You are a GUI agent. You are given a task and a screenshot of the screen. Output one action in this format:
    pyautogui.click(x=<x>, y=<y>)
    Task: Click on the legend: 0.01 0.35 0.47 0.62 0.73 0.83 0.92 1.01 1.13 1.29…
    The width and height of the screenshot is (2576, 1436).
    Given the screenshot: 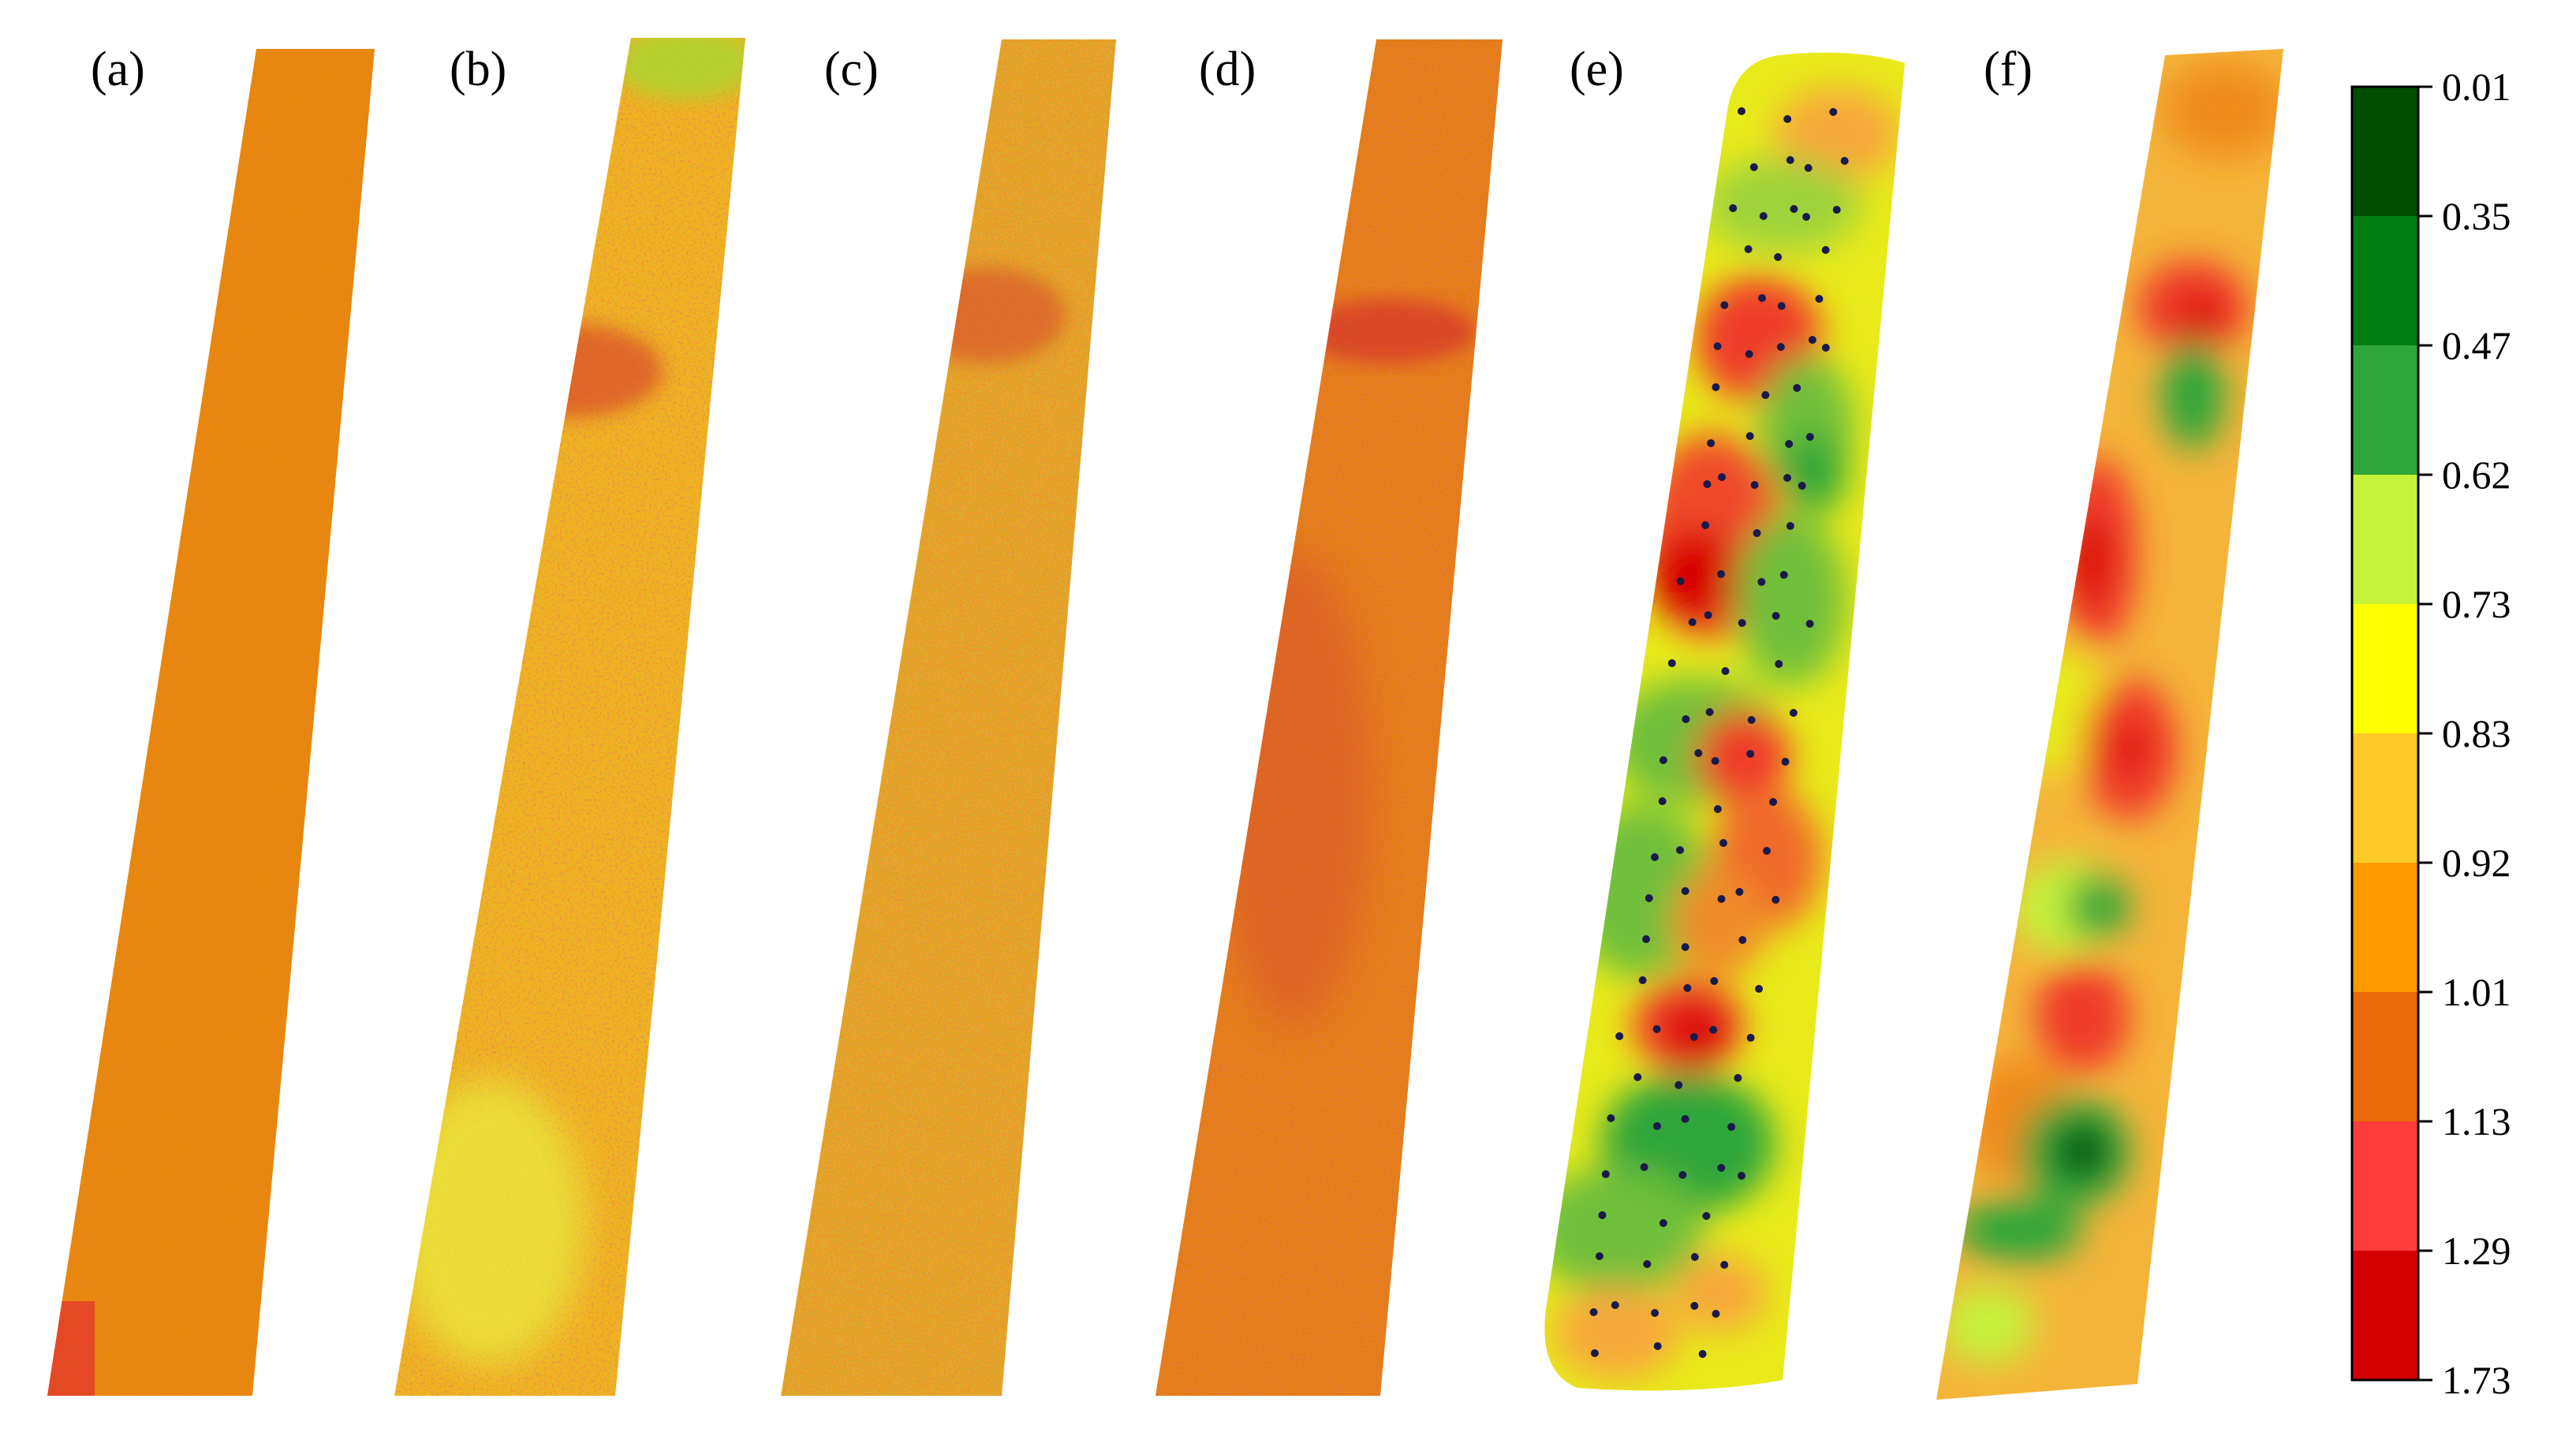 What is the action you would take?
    pyautogui.click(x=2430, y=733)
    